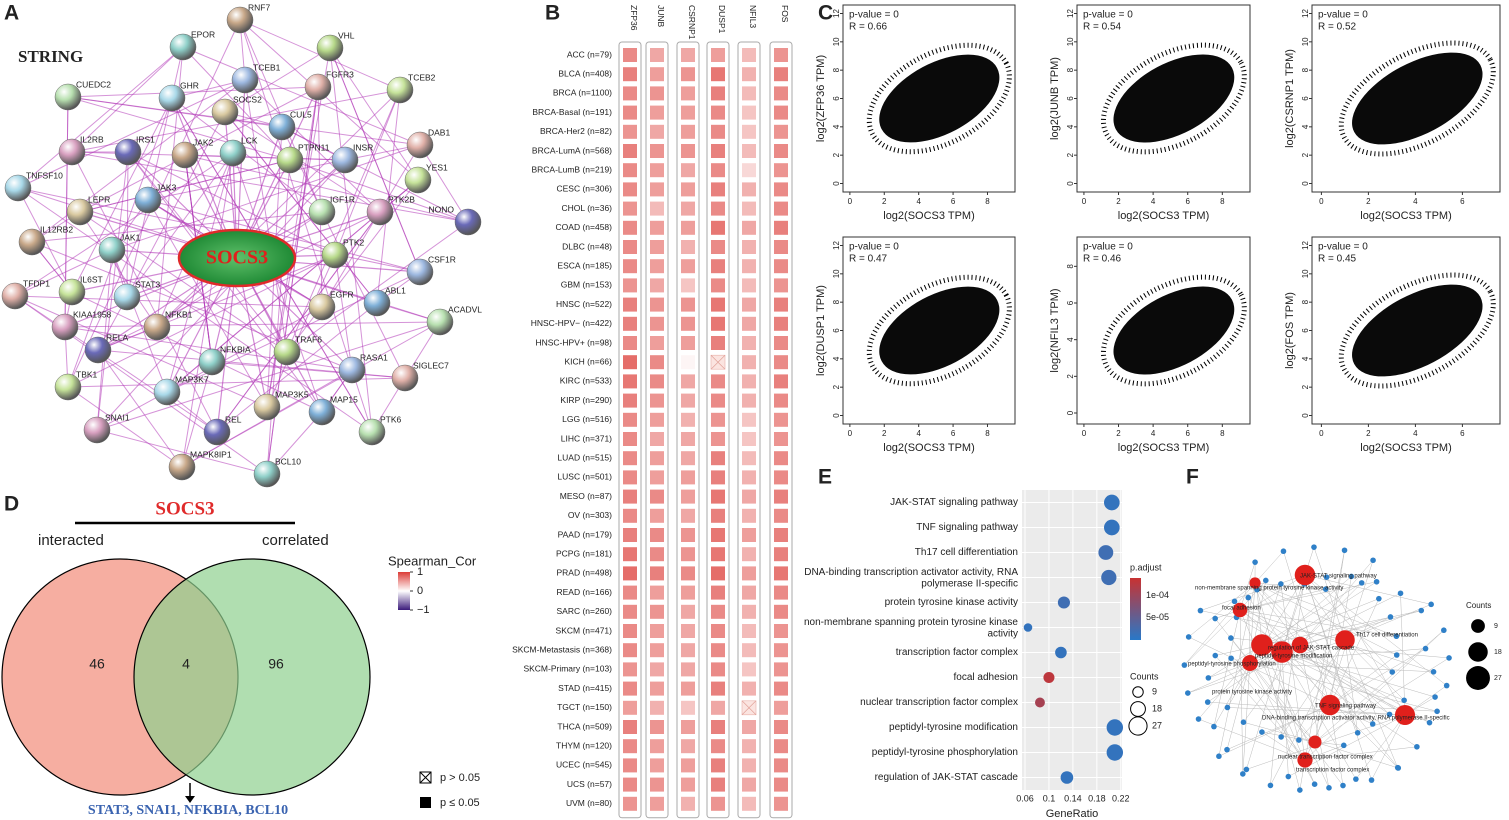 Image resolution: width=1509 pixels, height=820 pixels. Describe the element at coordinates (374, 357) in the screenshot. I see `node-label: RASA1` at that location.